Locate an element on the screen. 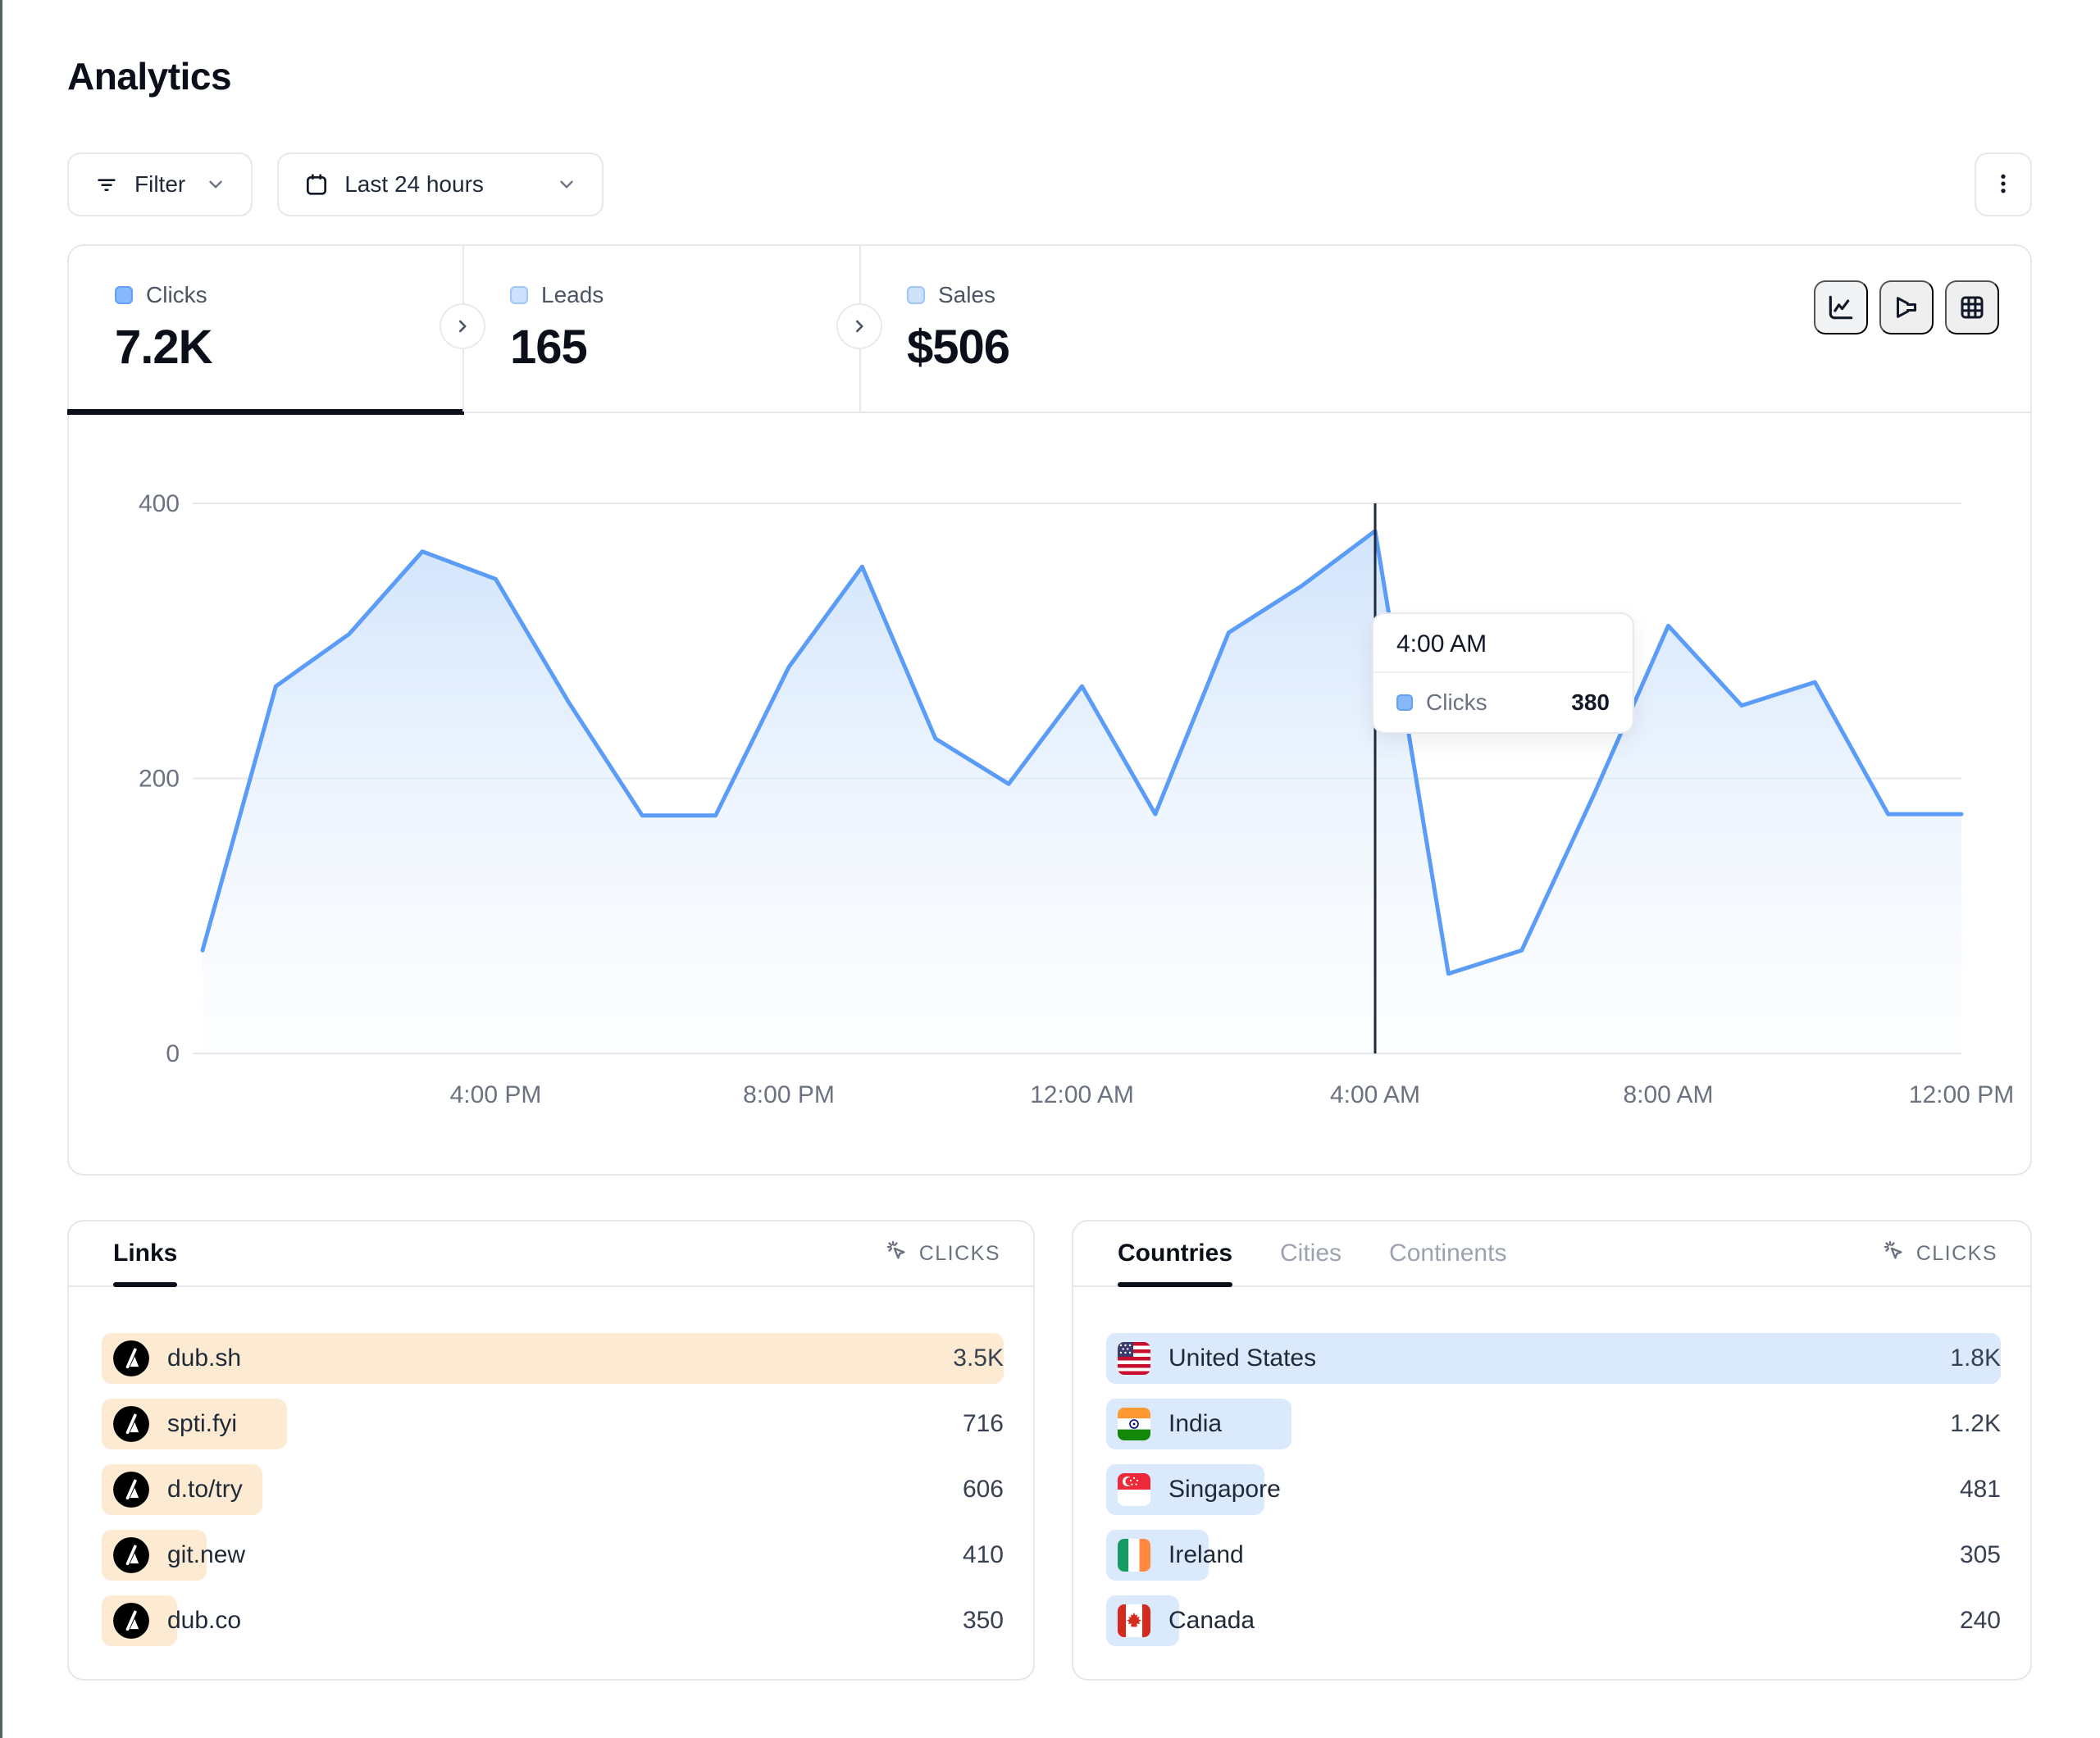  link-row-label: dub.co is located at coordinates (204, 1620).